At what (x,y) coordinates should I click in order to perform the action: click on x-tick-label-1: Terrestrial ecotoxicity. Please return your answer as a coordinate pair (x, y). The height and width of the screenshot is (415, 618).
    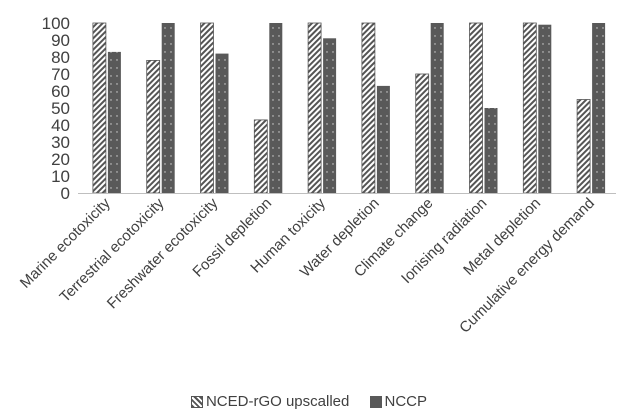
    Looking at the image, I should click on (111, 249).